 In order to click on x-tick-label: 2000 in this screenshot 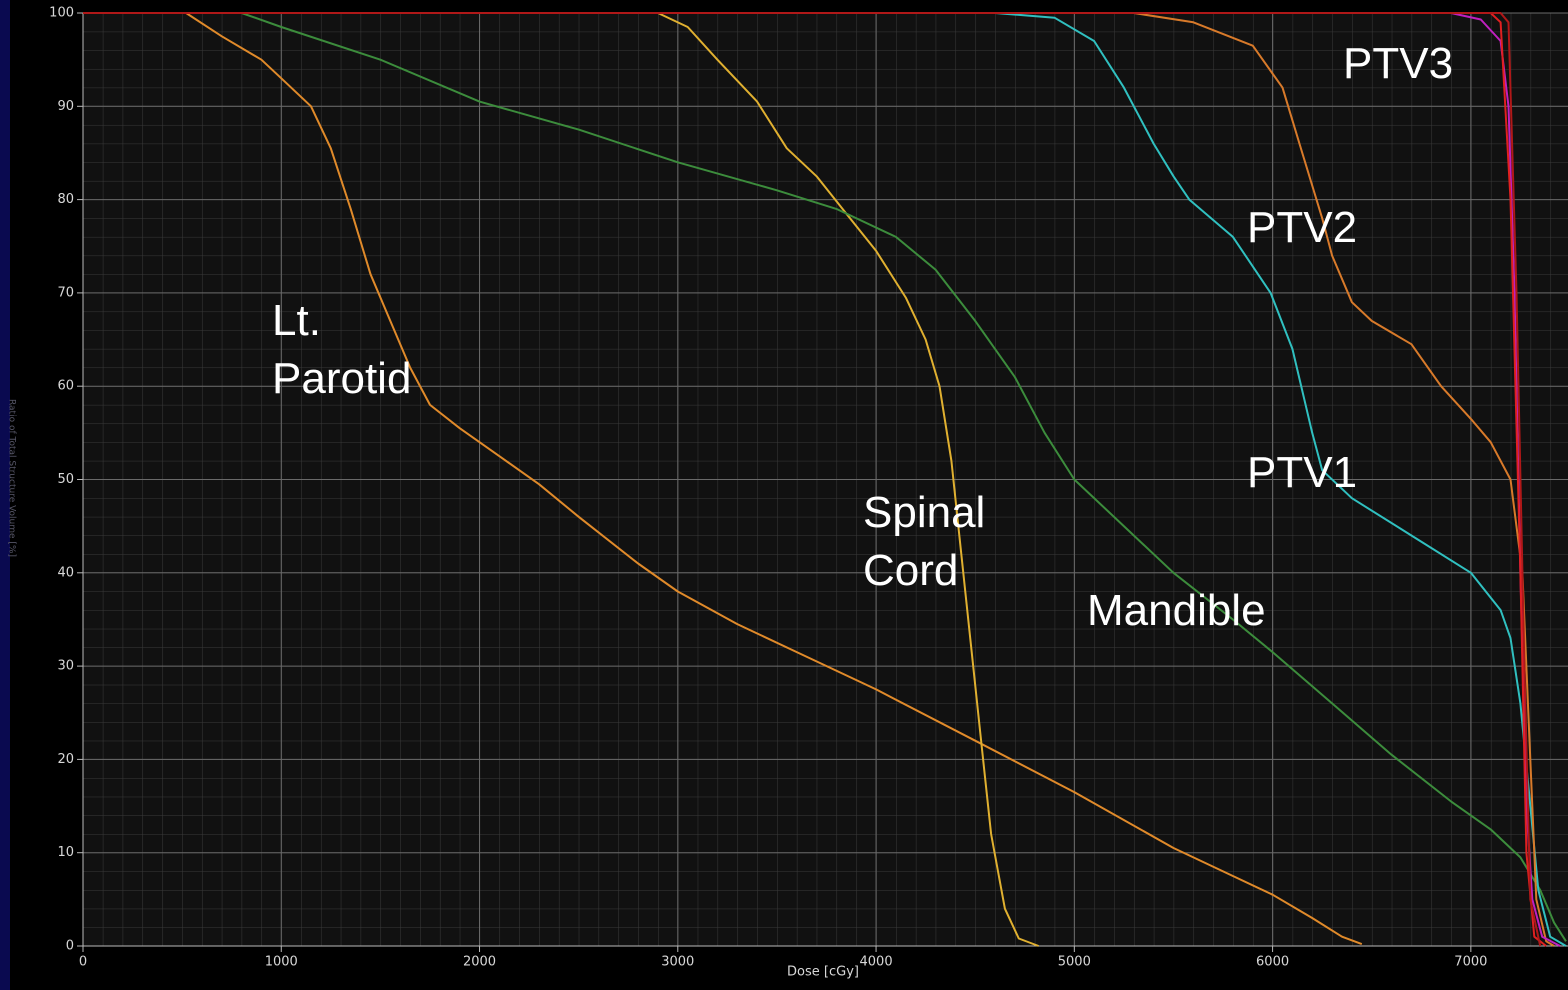, I will do `click(479, 962)`.